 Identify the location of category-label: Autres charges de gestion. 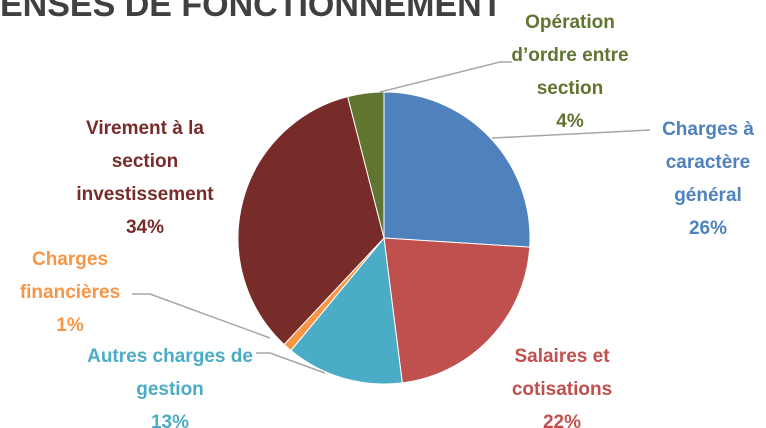
(170, 373).